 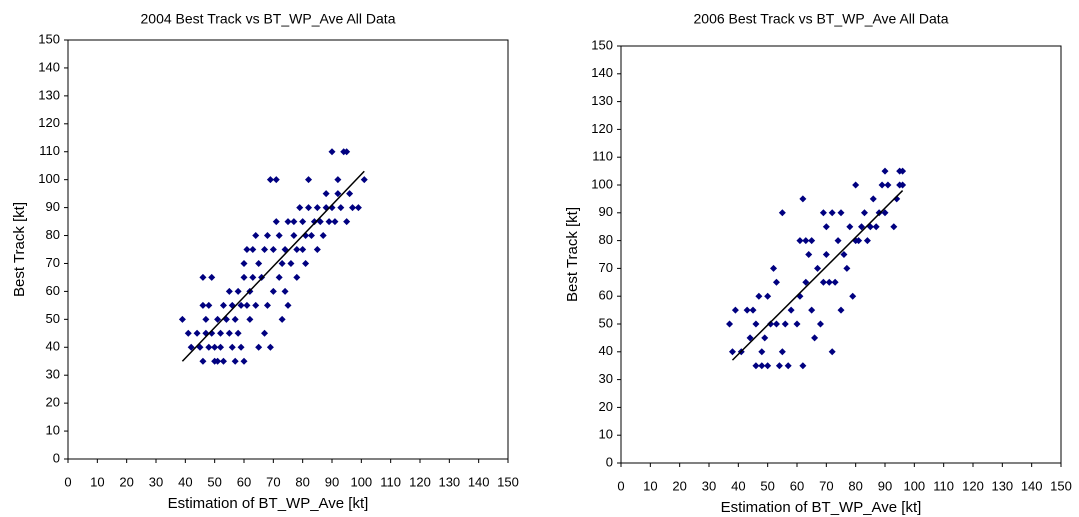 What do you see at coordinates (602, 44) in the screenshot?
I see `y-tick-label: 150` at bounding box center [602, 44].